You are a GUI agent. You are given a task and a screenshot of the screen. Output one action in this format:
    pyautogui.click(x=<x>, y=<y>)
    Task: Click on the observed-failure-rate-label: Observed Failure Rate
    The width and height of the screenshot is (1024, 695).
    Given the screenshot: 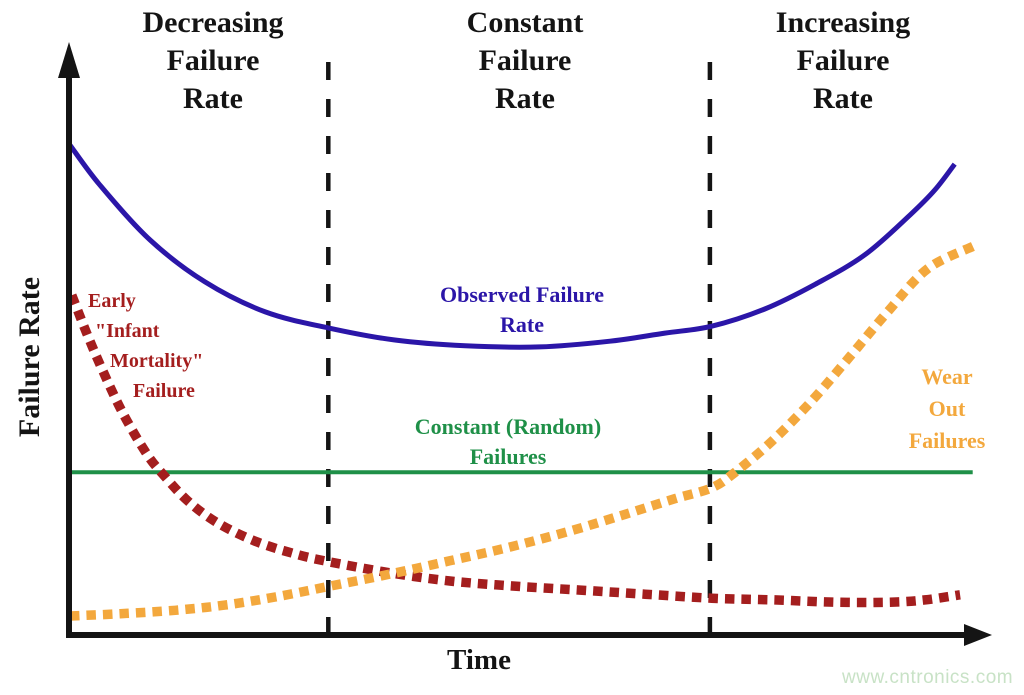 What is the action you would take?
    pyautogui.click(x=522, y=309)
    